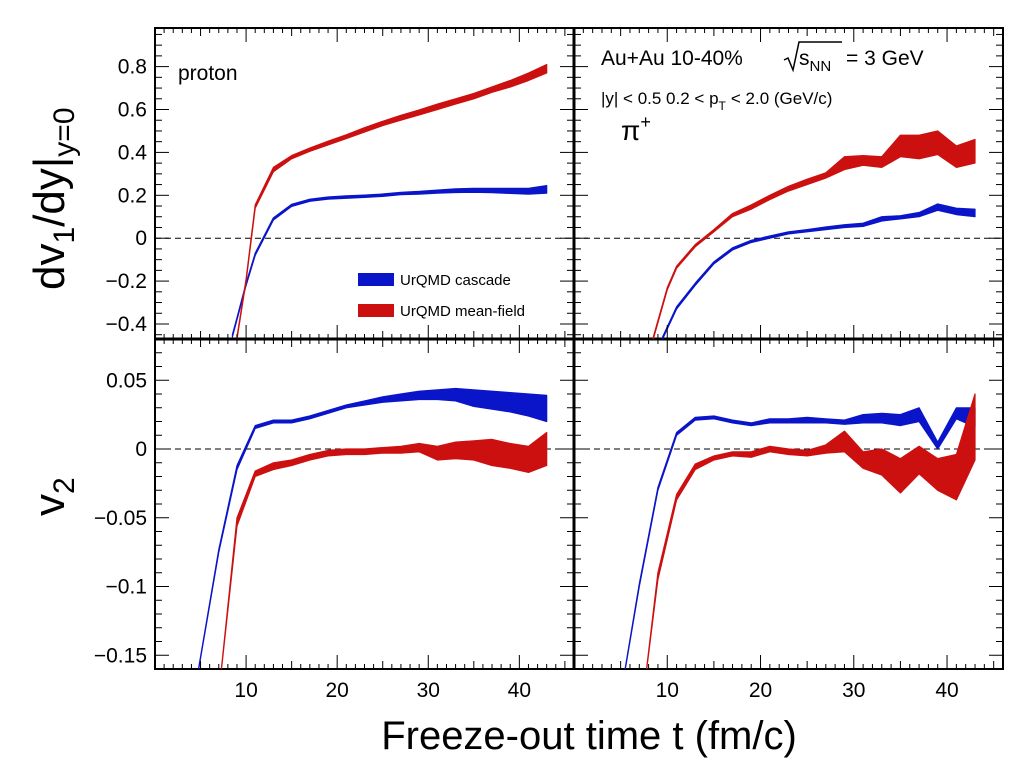 Image resolution: width=1029 pixels, height=777 pixels. What do you see at coordinates (127, 324) in the screenshot?
I see `y-tick-label: −0.4` at bounding box center [127, 324].